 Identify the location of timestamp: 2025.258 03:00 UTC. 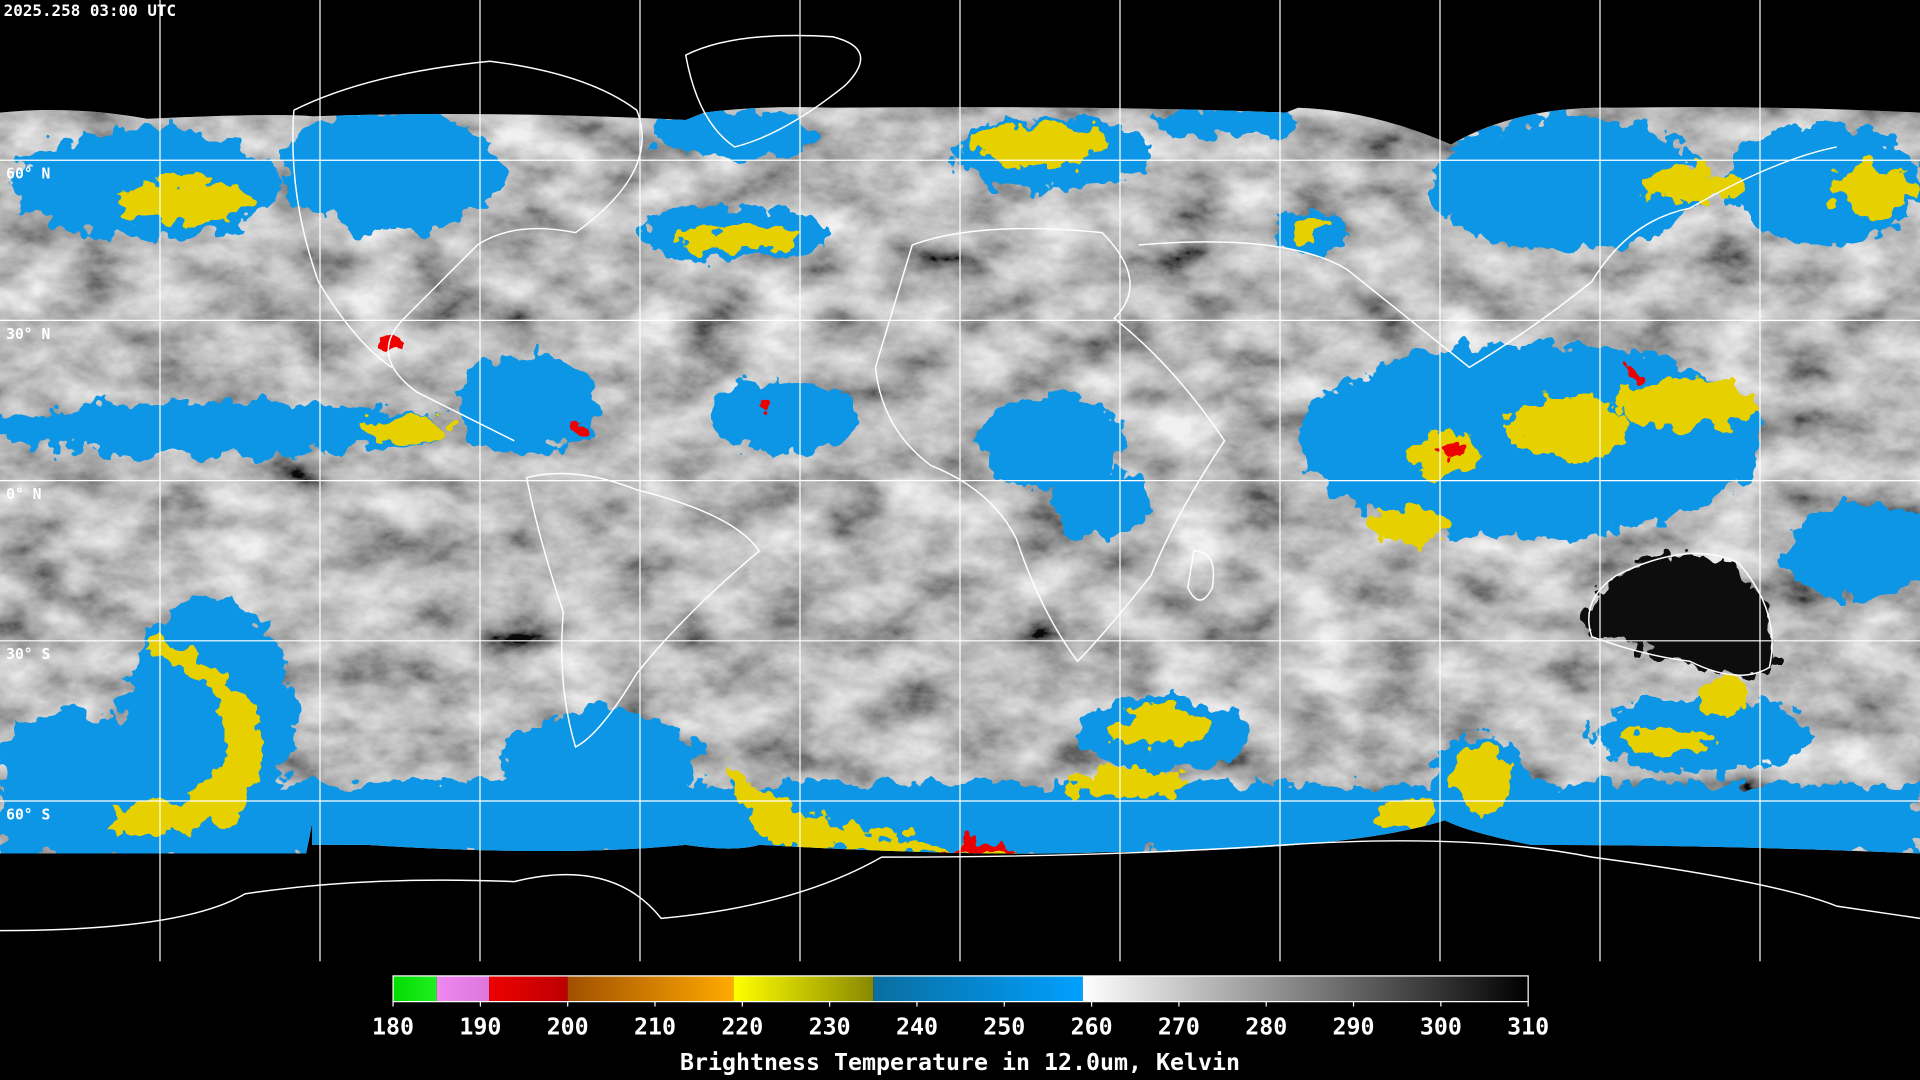
(90, 10).